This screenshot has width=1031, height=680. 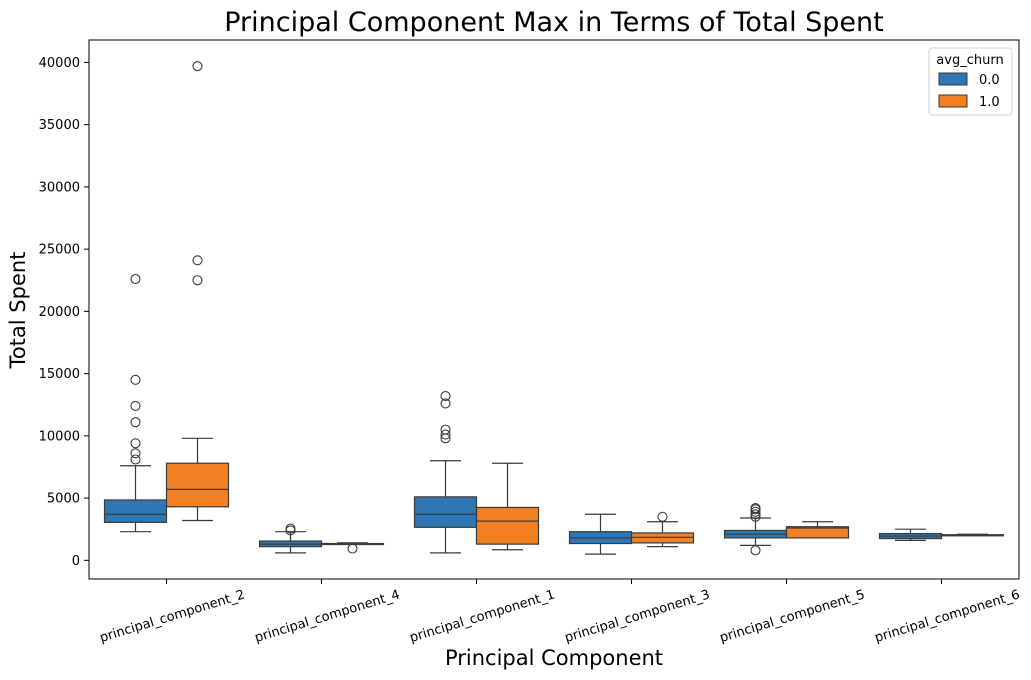 I want to click on y-tick-label: 30000, so click(x=59, y=187).